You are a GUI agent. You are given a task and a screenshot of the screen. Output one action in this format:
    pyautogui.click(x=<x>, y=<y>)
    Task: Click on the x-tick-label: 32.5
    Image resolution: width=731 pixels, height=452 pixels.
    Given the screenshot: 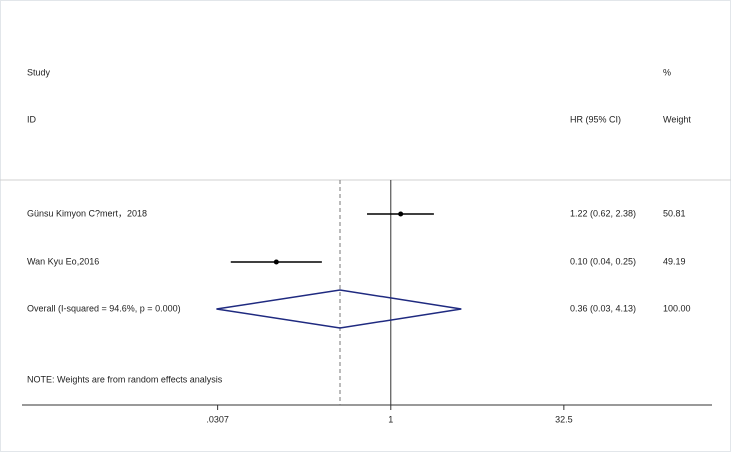 What is the action you would take?
    pyautogui.click(x=564, y=419)
    